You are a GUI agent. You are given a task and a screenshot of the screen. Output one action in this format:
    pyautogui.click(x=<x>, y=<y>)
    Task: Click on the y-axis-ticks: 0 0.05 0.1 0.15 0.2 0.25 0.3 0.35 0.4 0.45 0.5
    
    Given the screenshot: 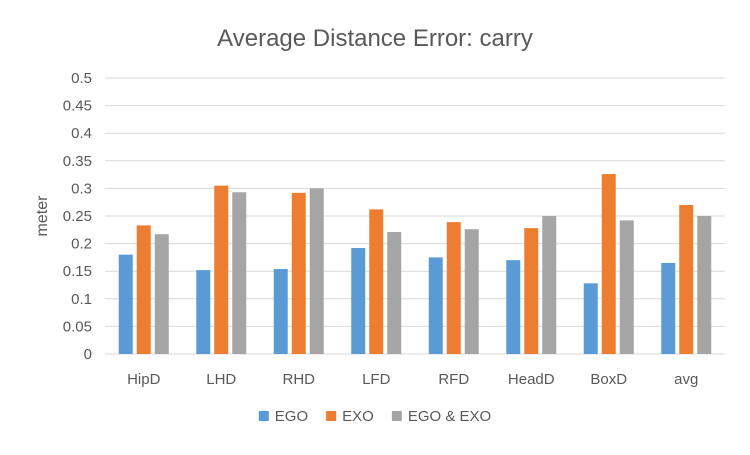 What is the action you would take?
    pyautogui.click(x=77, y=216)
    